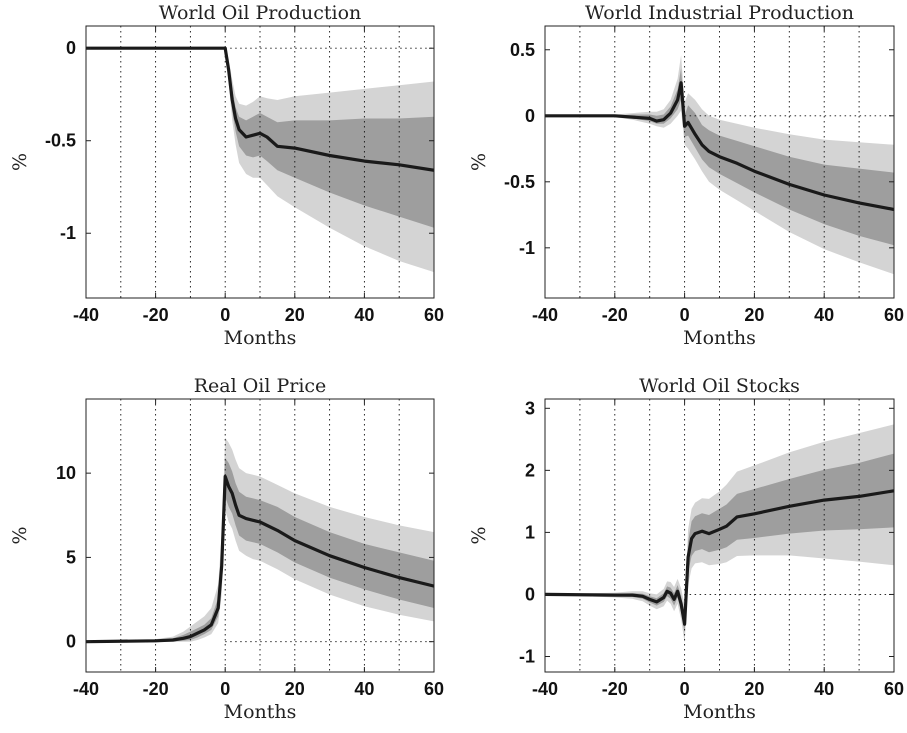 Image resolution: width=907 pixels, height=733 pixels. I want to click on chart-title: World Oil Stocks, so click(719, 386).